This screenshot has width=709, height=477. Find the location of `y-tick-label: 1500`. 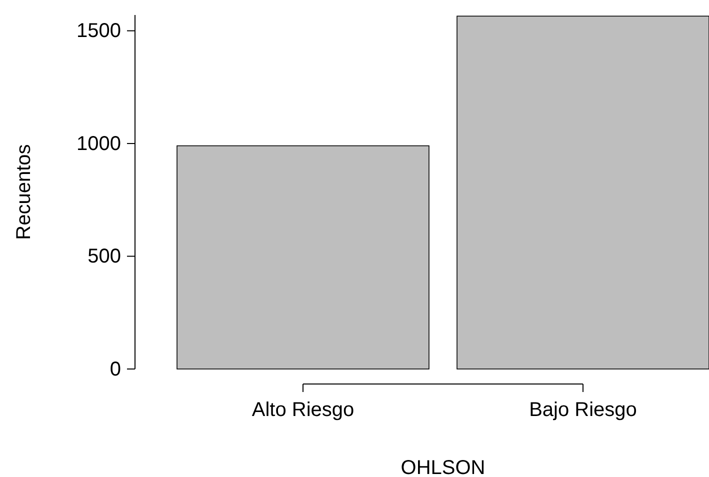

y-tick-label: 1500 is located at coordinates (98, 31).